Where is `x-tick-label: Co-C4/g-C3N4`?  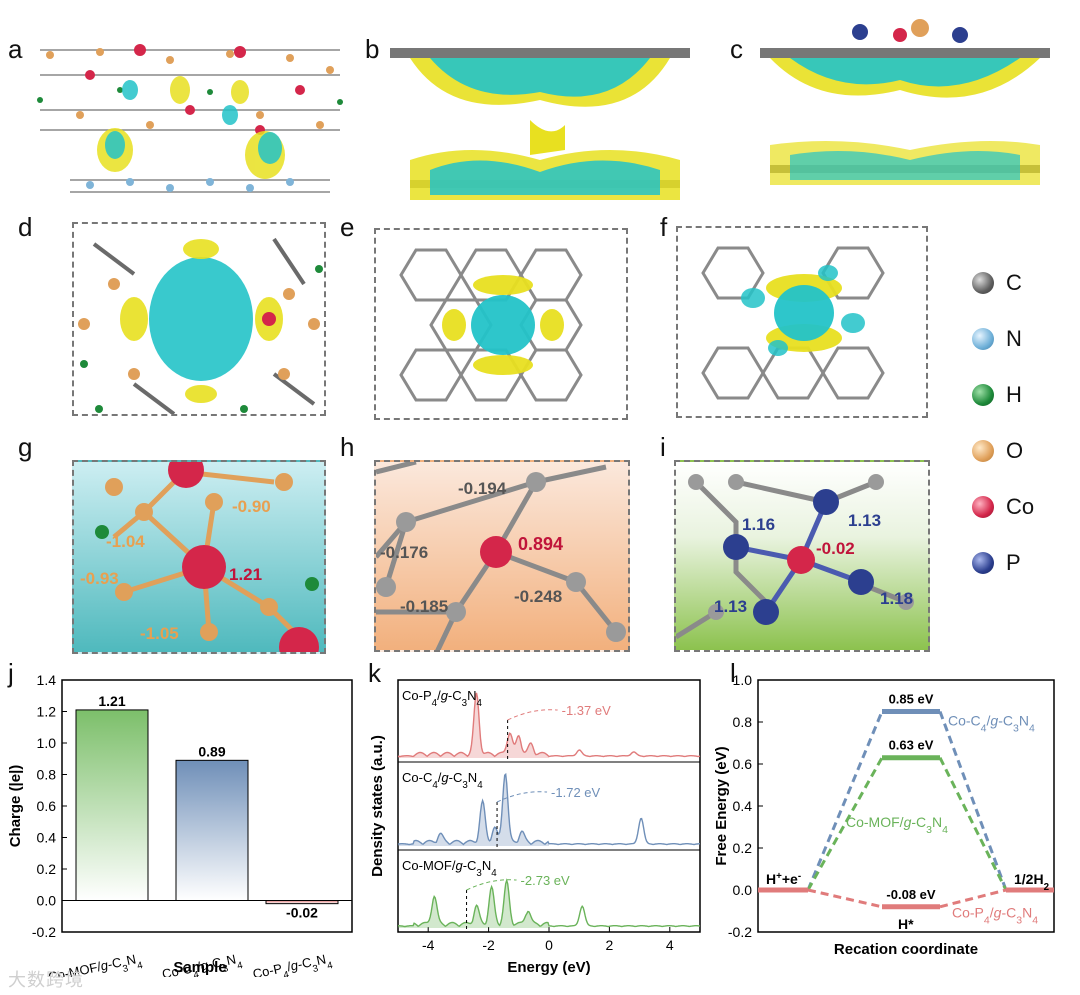
x-tick-label: Co-C4/g-C3N4 is located at coordinates (203, 963).